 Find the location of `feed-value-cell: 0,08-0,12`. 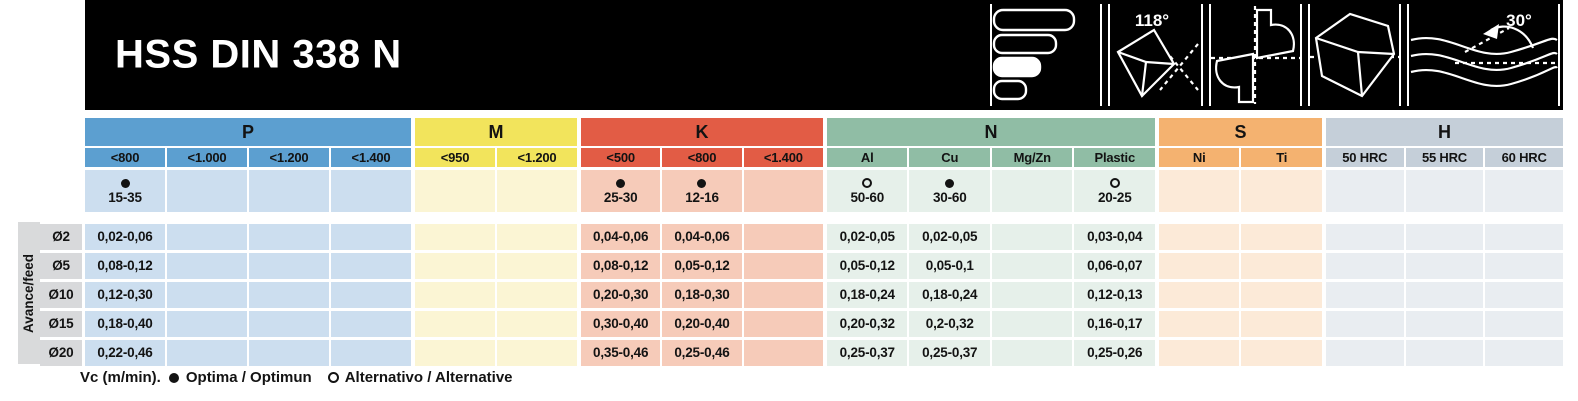

feed-value-cell: 0,08-0,12 is located at coordinates (621, 266).